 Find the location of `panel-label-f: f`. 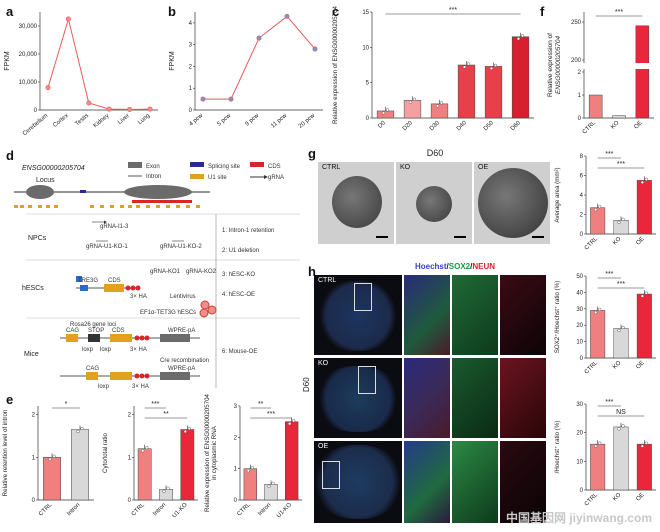

panel-label-f: f is located at coordinates (542, 11).